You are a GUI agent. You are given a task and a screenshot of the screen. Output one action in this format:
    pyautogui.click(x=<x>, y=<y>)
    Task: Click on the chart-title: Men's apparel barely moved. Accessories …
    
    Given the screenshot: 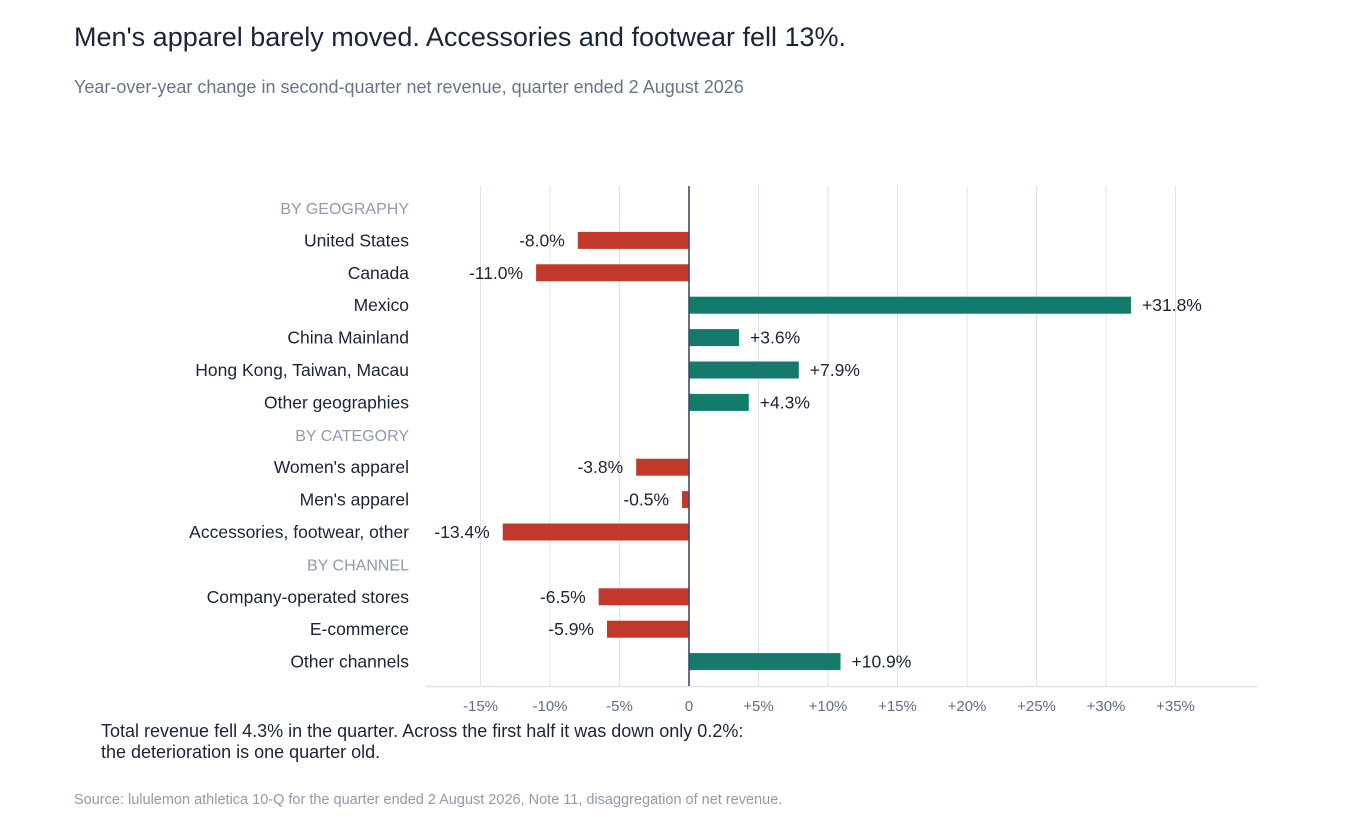 What is the action you would take?
    pyautogui.click(x=460, y=37)
    